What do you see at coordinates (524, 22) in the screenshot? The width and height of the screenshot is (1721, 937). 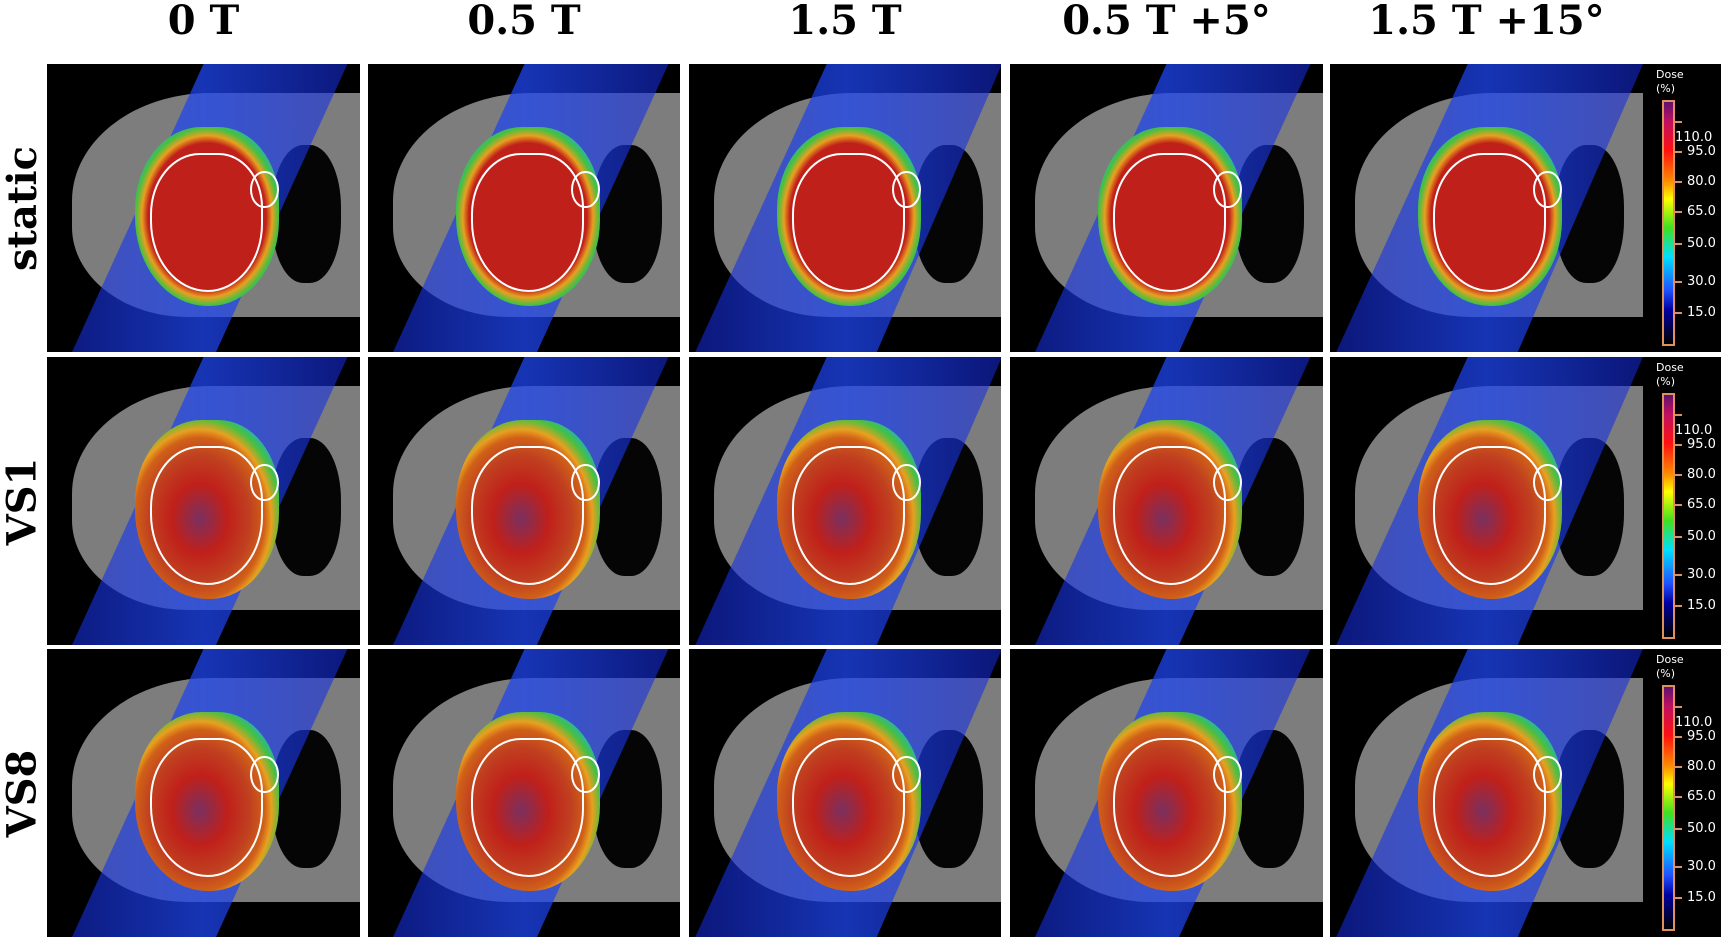 I see `column-title: 0.5 T` at bounding box center [524, 22].